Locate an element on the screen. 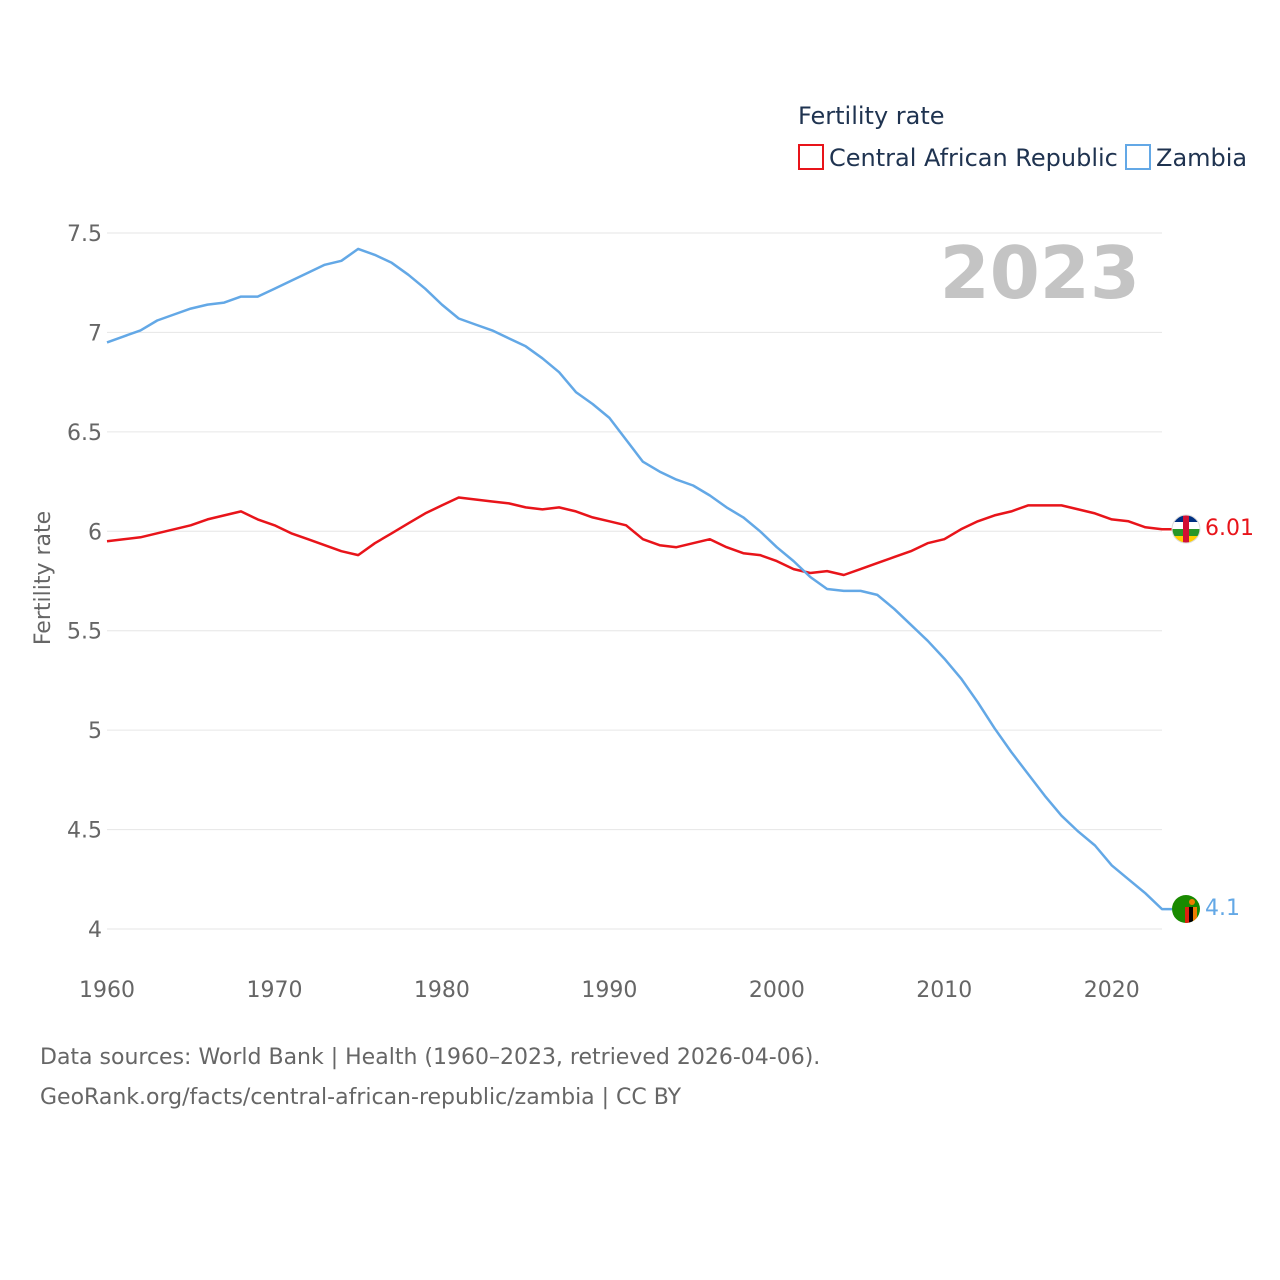  legend-item-central-african-republic: Central African Republic is located at coordinates (958, 158).